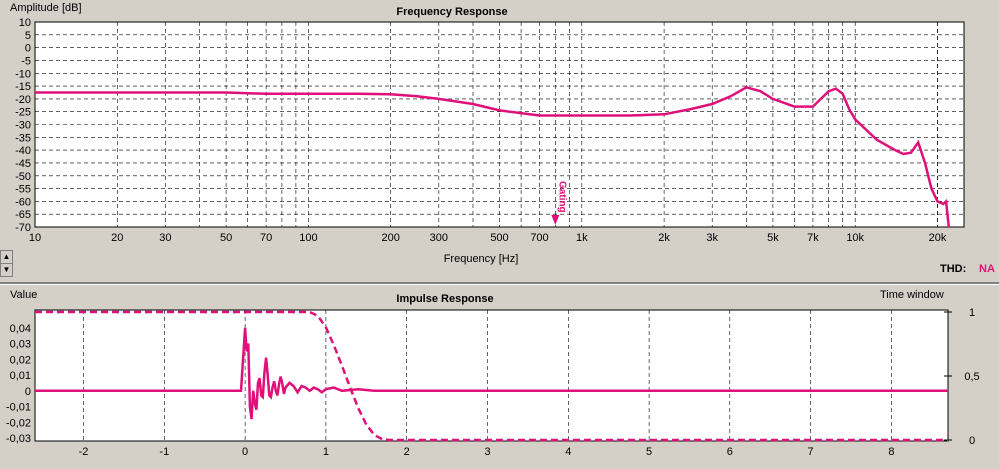  I want to click on time-tick-label: 7, so click(811, 452).